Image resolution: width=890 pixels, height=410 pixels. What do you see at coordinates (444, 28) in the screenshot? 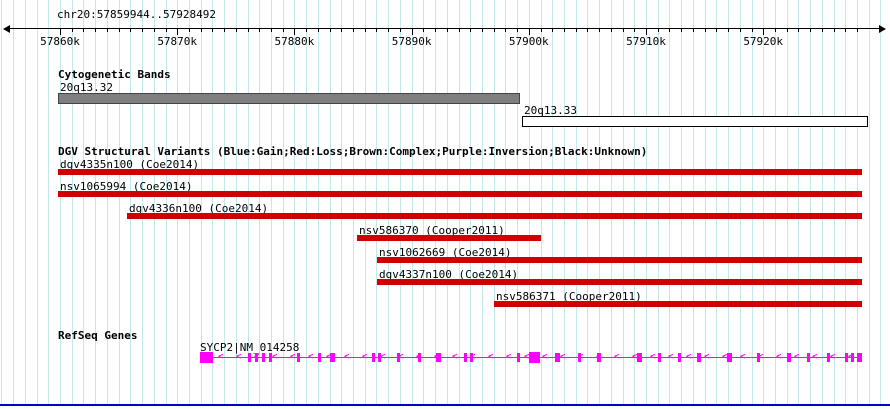
I see `ruler-line` at bounding box center [444, 28].